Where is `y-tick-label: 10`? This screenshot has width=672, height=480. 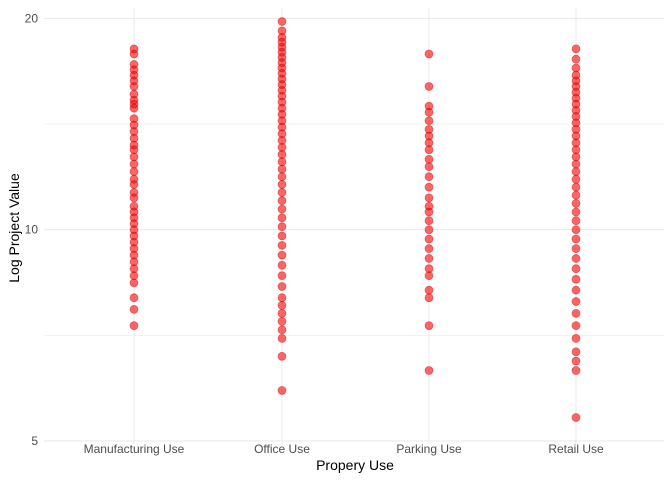 y-tick-label: 10 is located at coordinates (32, 230).